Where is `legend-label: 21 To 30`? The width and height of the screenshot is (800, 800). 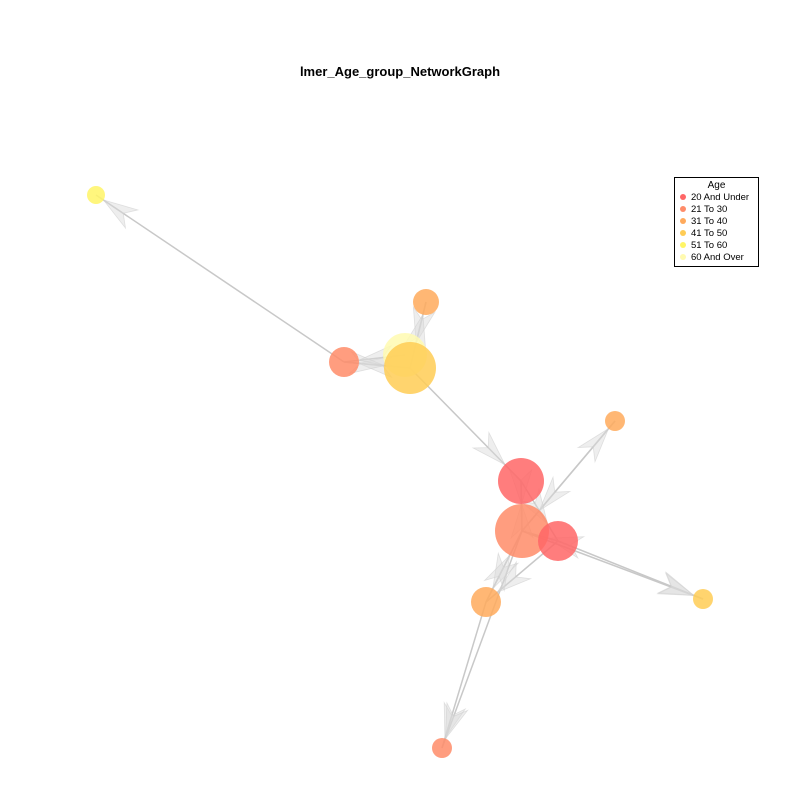
legend-label: 21 To 30 is located at coordinates (709, 209).